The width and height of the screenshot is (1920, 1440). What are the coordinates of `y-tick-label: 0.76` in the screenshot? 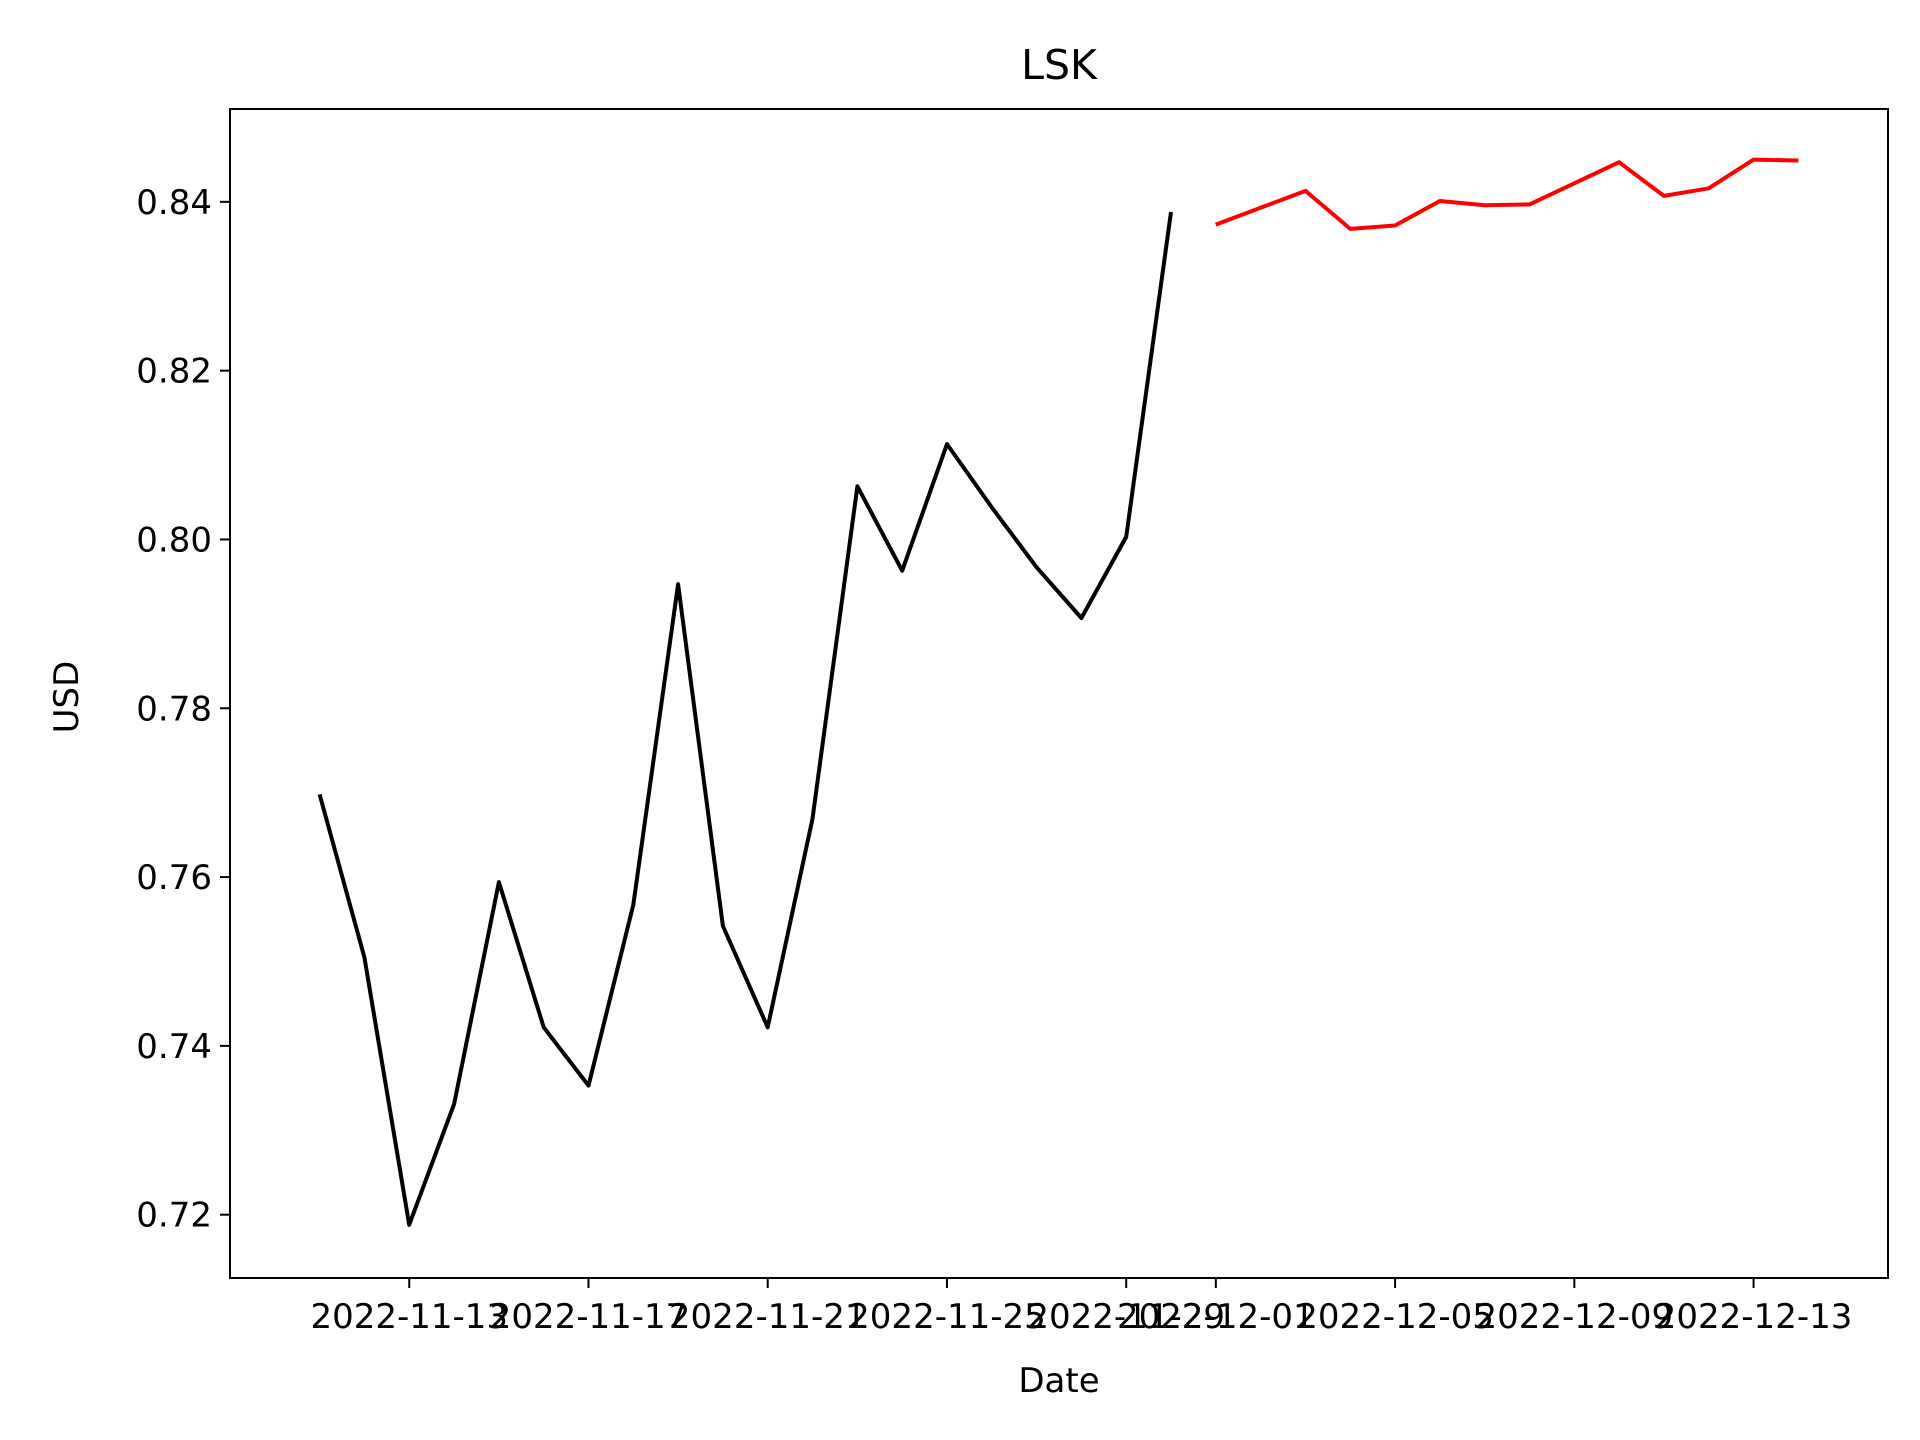 It's located at (174, 878).